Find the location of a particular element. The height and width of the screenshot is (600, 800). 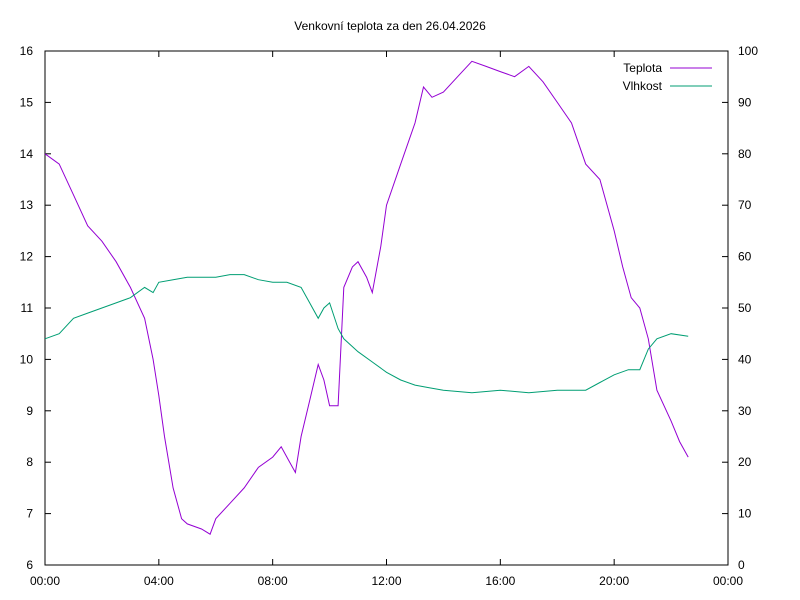

x-tick-label: 16:00 is located at coordinates (500, 581).